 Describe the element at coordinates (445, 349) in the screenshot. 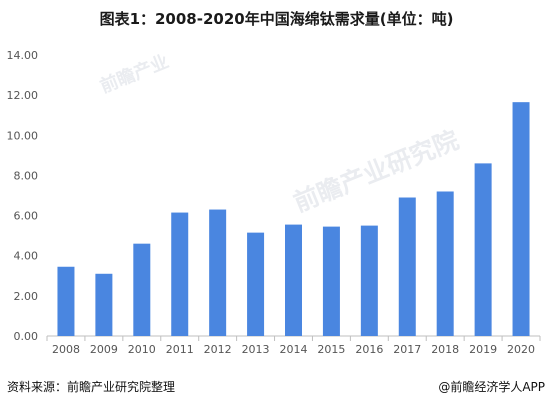

I see `x-tick-label: 2018` at that location.